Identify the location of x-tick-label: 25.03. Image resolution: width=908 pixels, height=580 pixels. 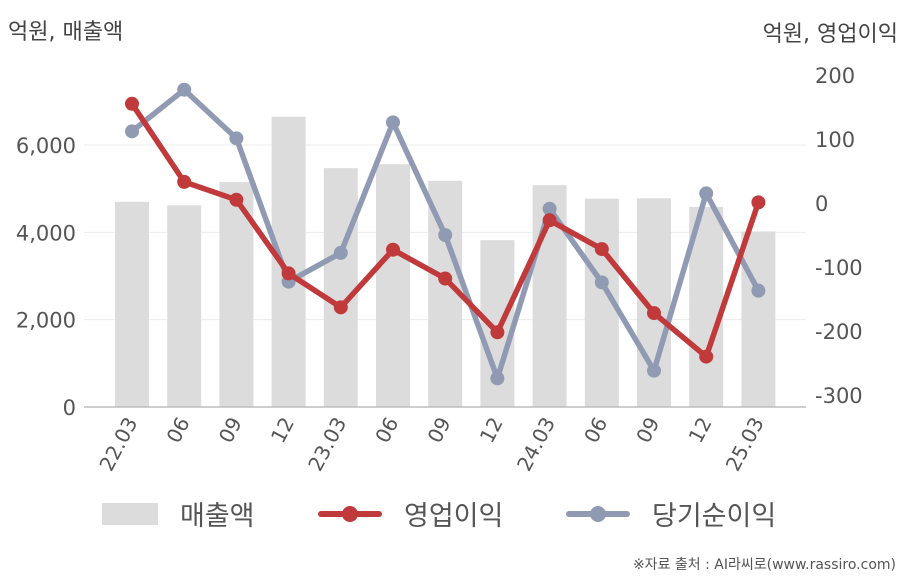
(745, 444).